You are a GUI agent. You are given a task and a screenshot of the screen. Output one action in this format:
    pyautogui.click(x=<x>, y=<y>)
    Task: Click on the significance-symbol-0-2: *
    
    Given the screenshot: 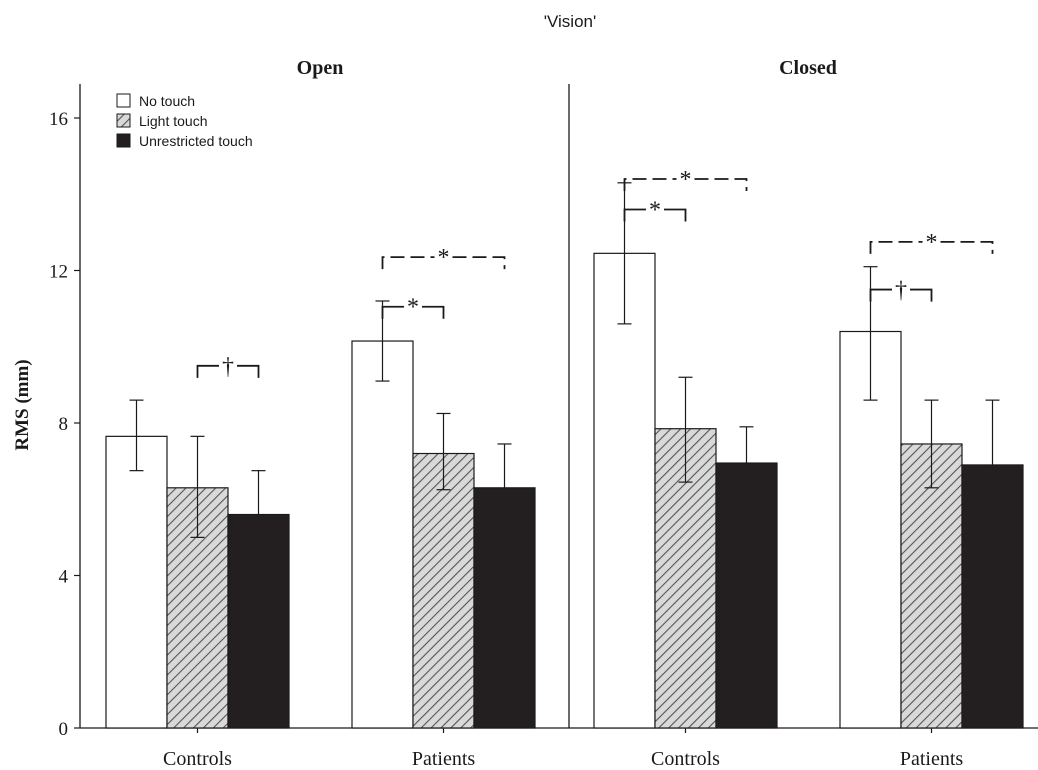 What is the action you would take?
    pyautogui.click(x=413, y=308)
    